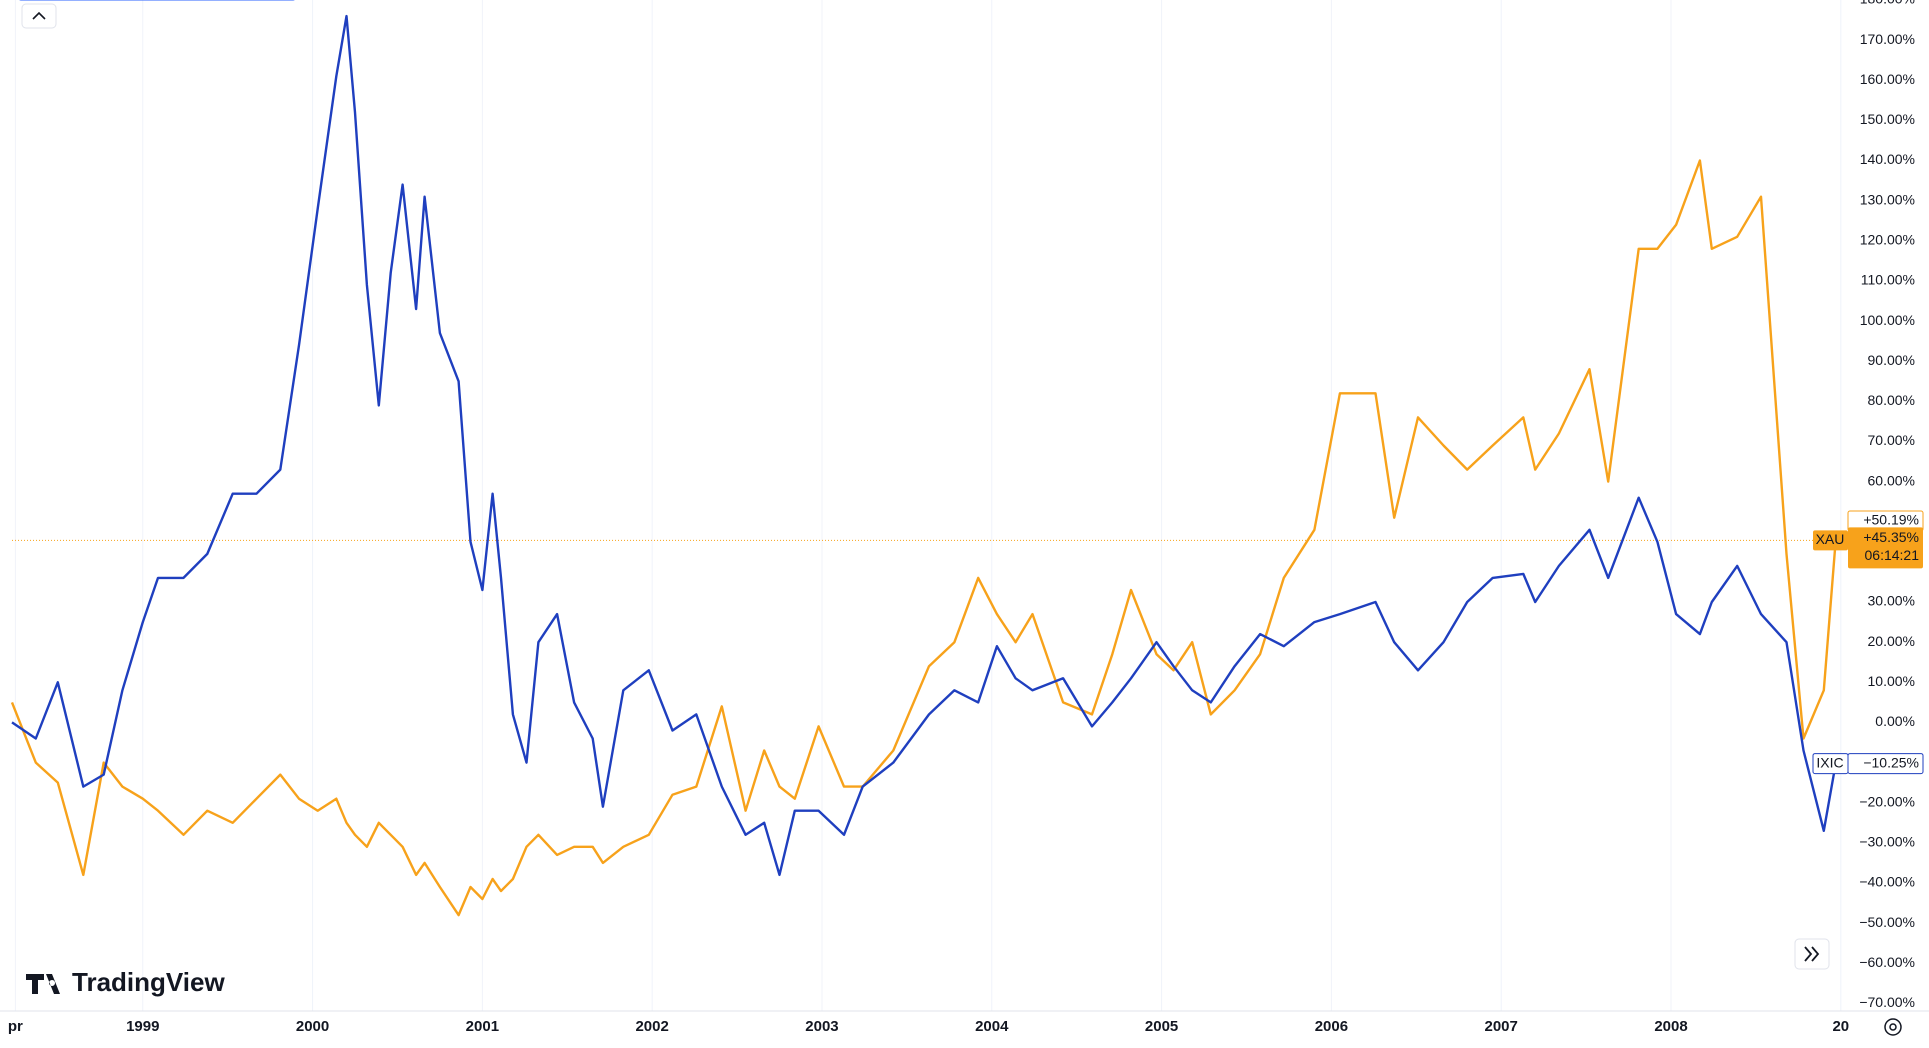 Image resolution: width=1929 pixels, height=1048 pixels. I want to click on symbol-label: XAU, so click(1830, 539).